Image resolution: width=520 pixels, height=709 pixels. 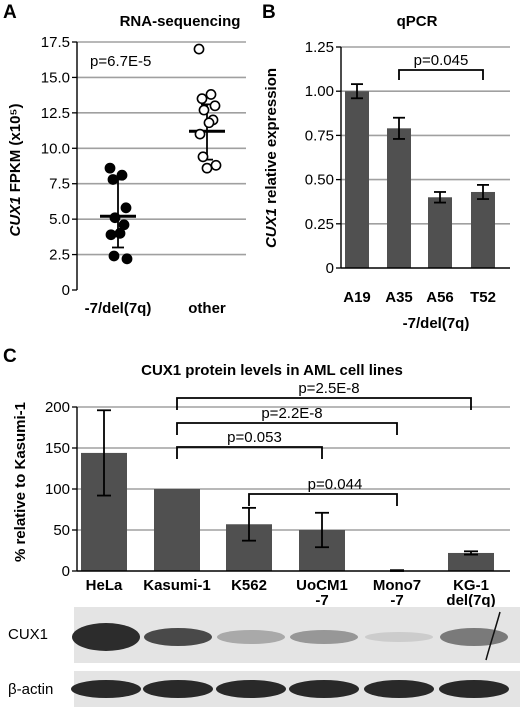 I want to click on panel-c-category-label: UoCM1, so click(x=322, y=585).